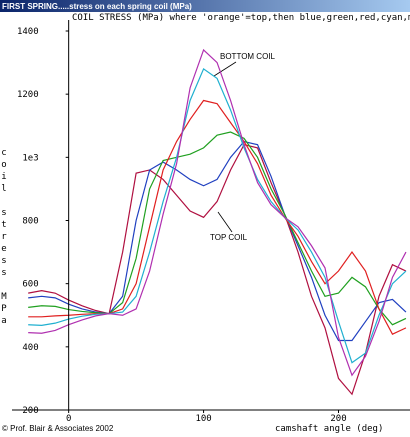  I want to click on x-tick-label: 200, so click(338, 419).